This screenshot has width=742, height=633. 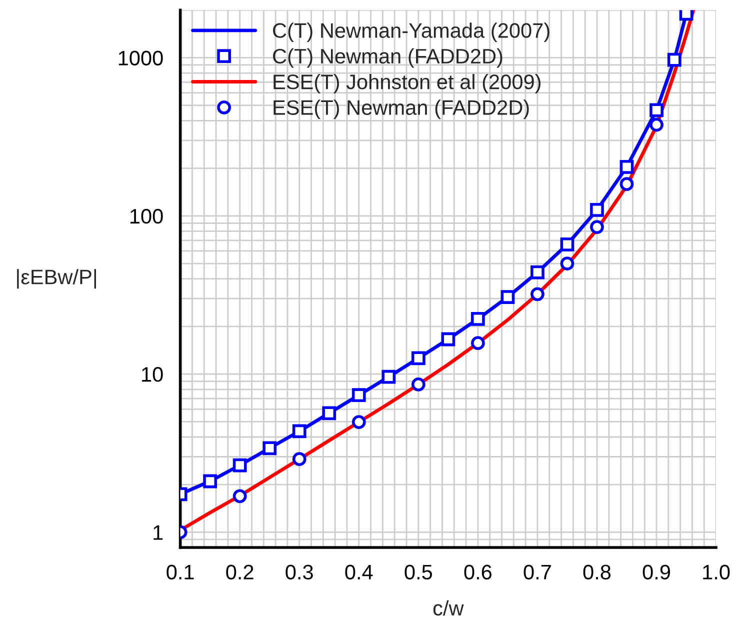 What do you see at coordinates (401, 110) in the screenshot?
I see `legend-label: ESE(T) Newman (FADD2D)` at bounding box center [401, 110].